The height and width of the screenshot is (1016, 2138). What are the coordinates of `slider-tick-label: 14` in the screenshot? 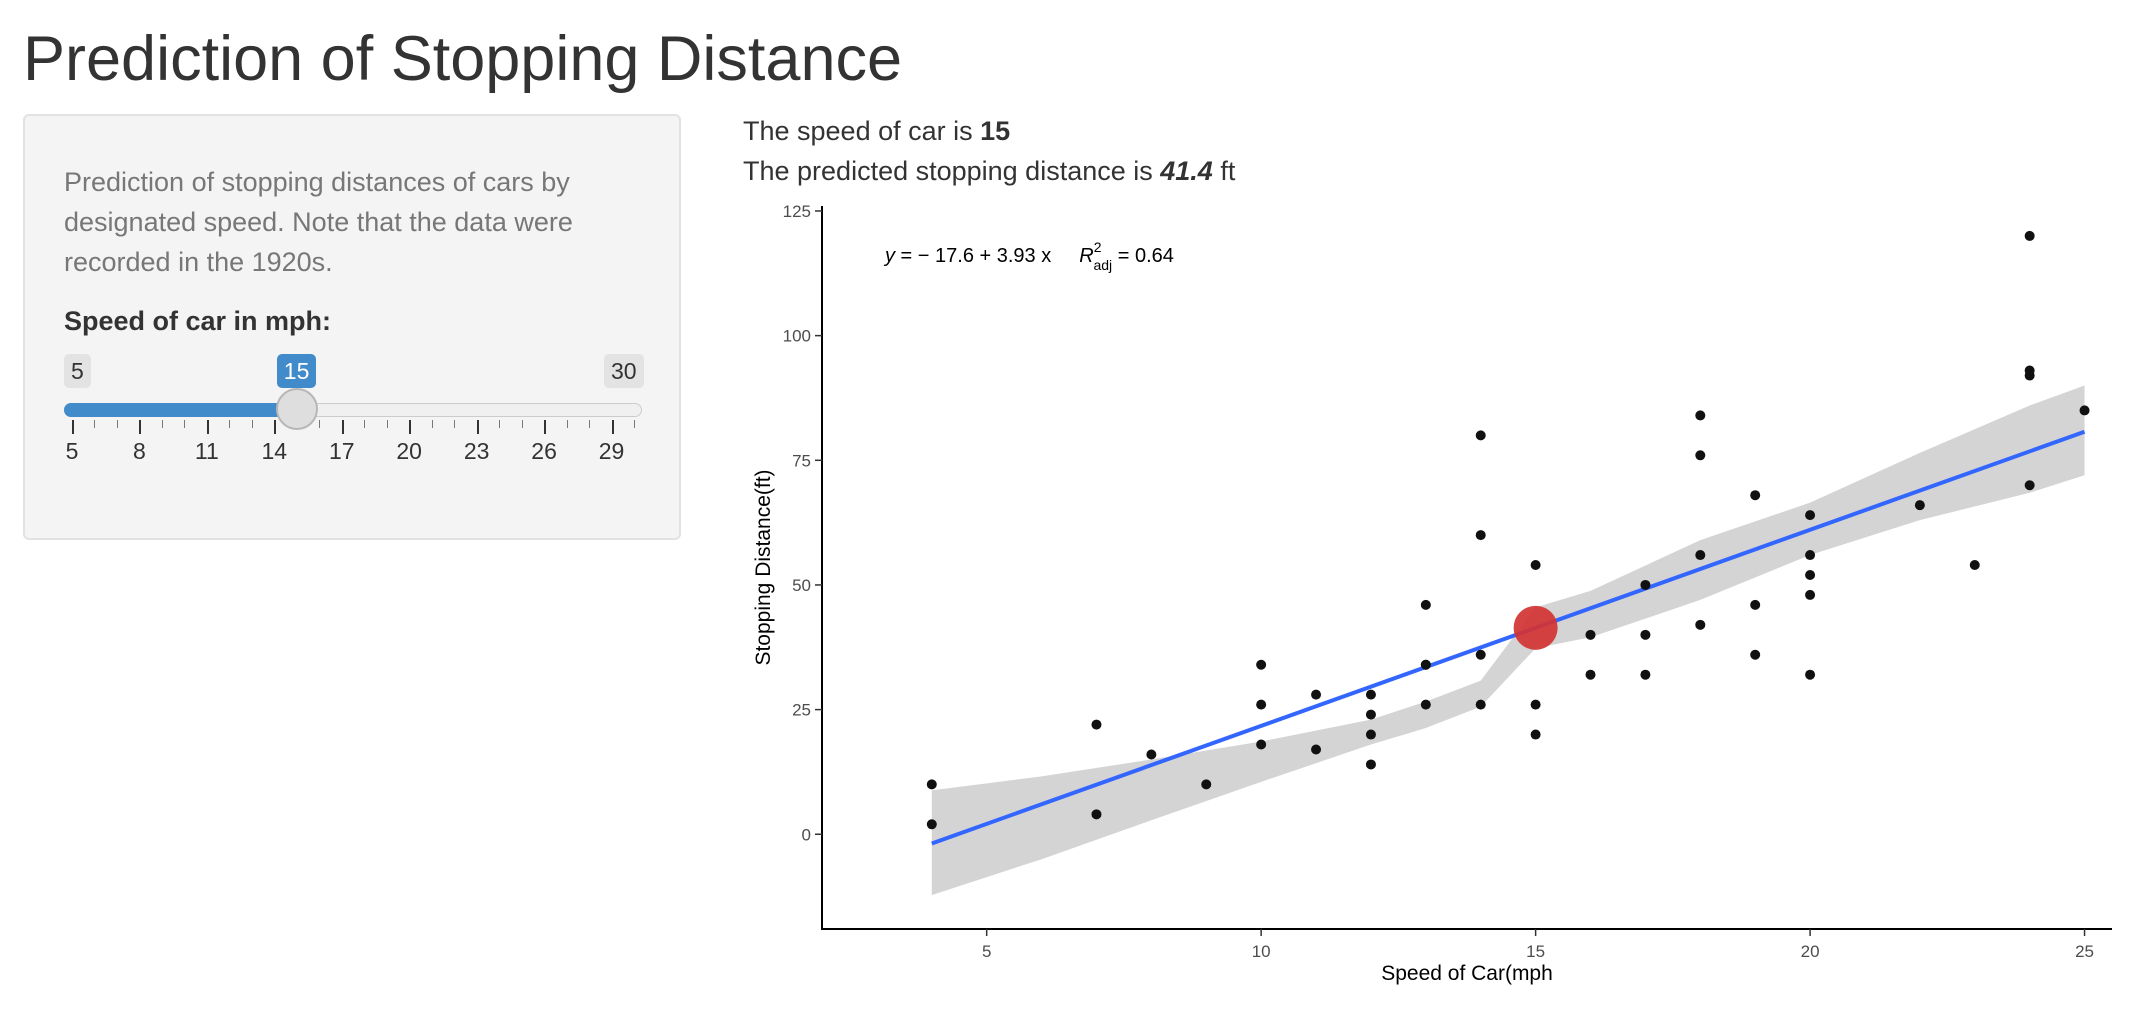 It's located at (274, 451).